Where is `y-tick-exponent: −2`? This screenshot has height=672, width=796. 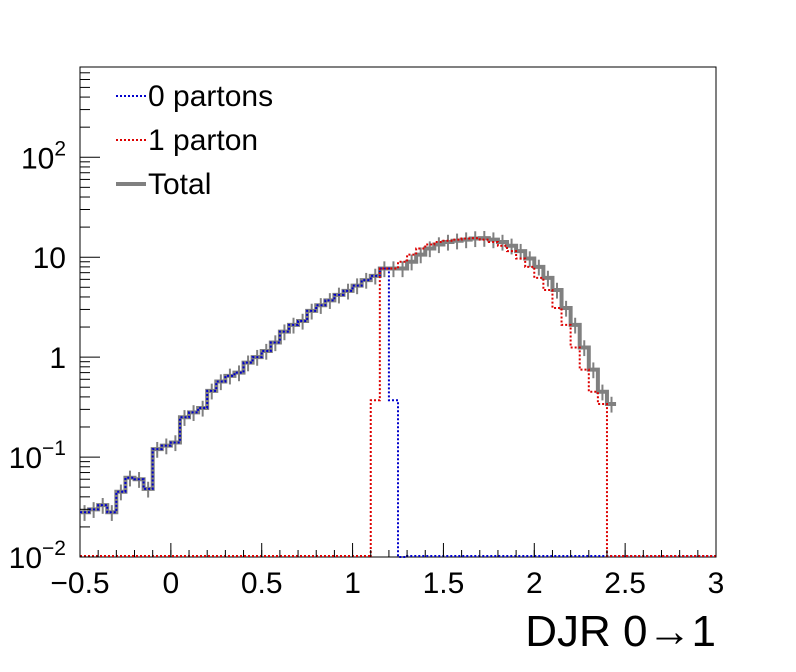 y-tick-exponent: −2 is located at coordinates (54, 548).